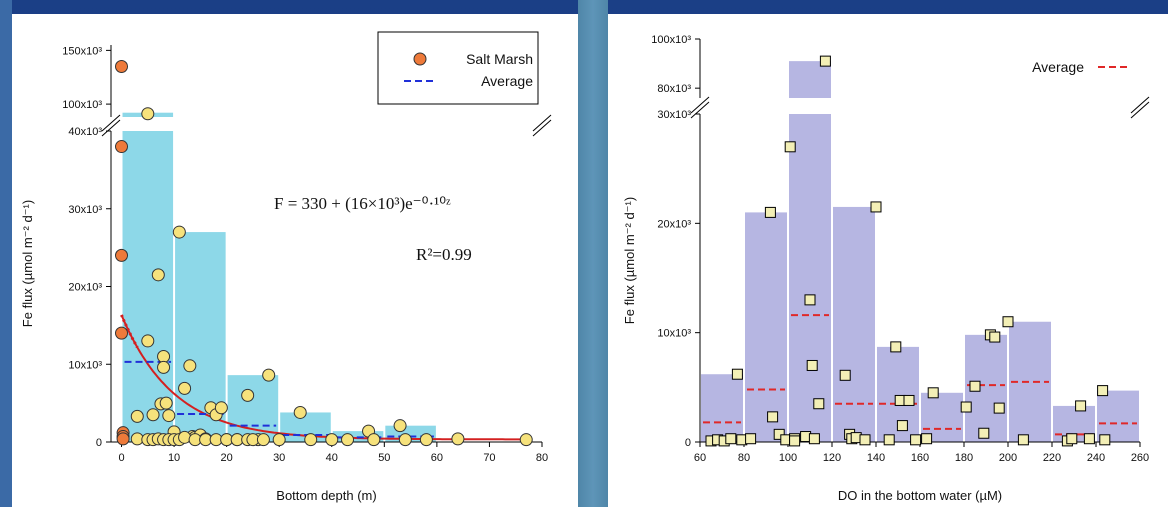  What do you see at coordinates (964, 458) in the screenshot?
I see `x-tick-label-6: 180` at bounding box center [964, 458].